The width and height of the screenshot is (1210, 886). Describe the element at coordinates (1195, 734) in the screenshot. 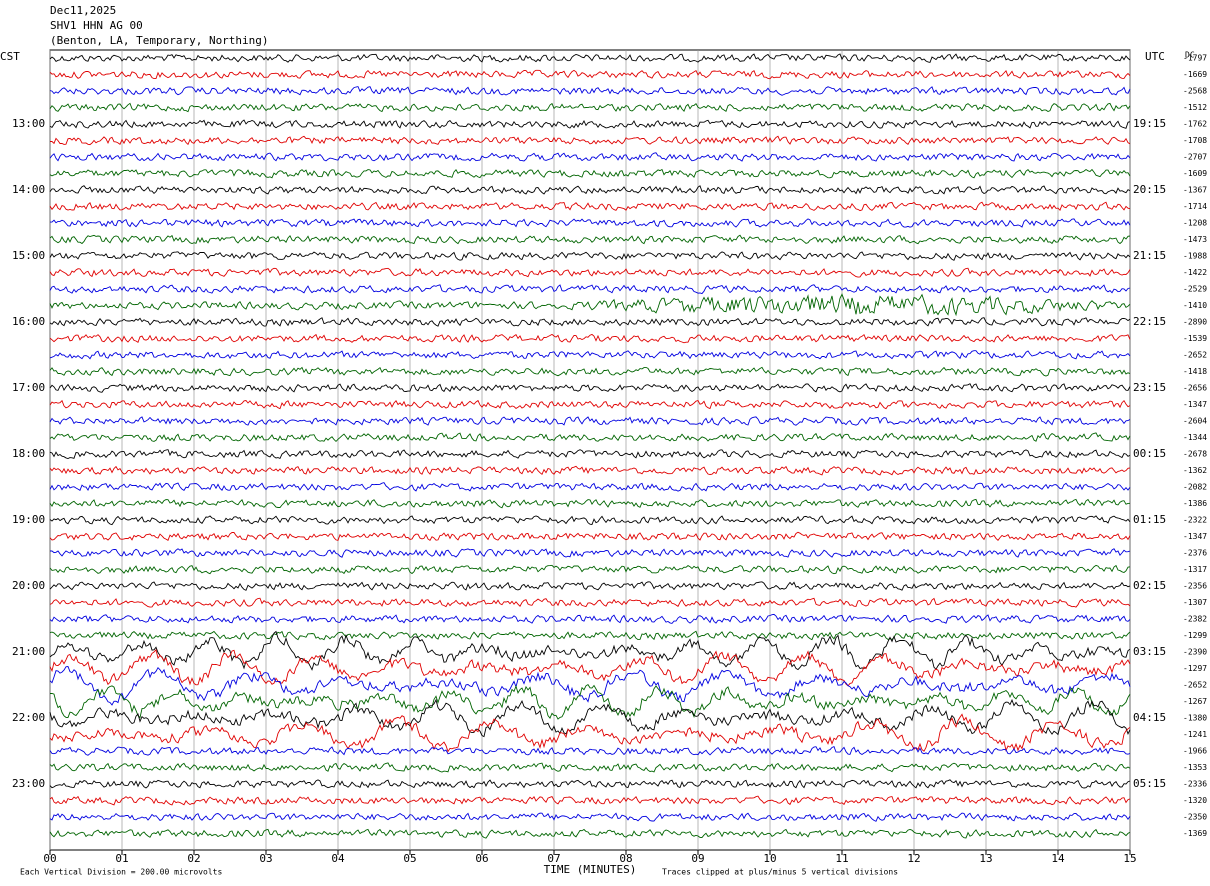

I see `dc-offset: -1241` at that location.